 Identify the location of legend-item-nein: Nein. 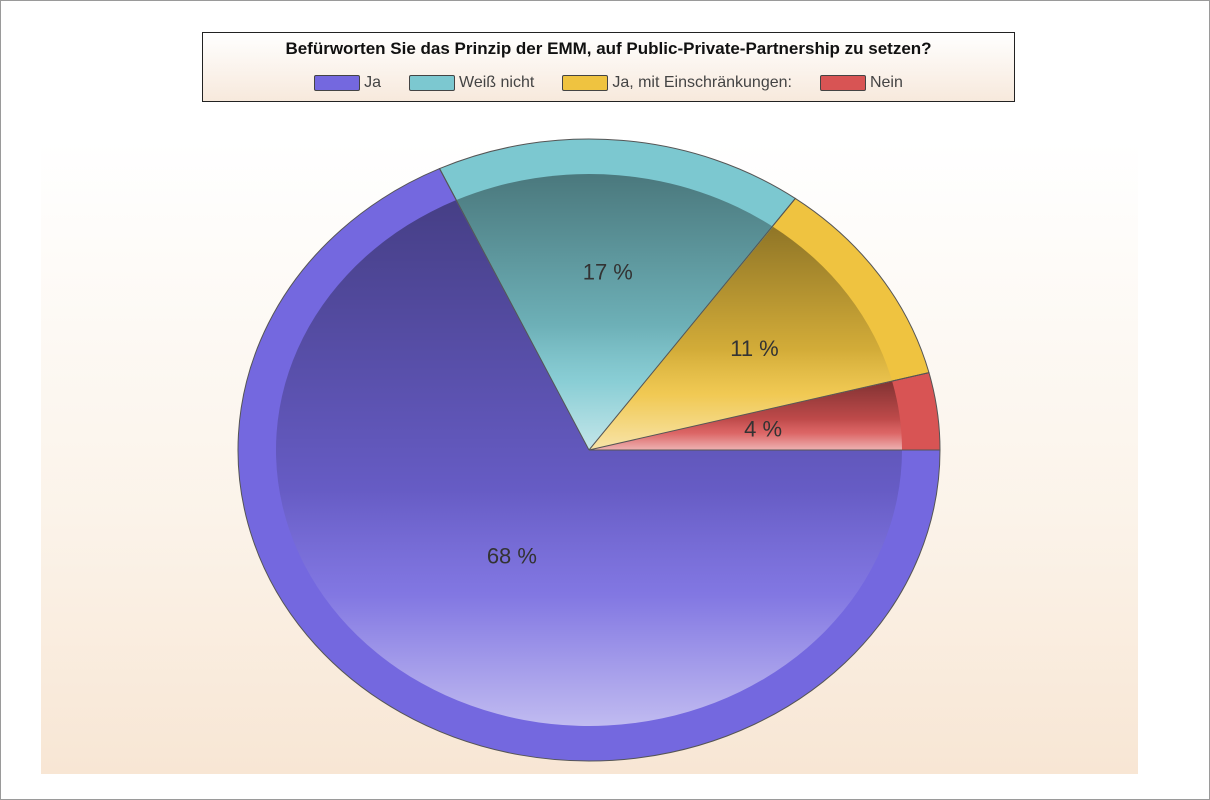
(861, 83).